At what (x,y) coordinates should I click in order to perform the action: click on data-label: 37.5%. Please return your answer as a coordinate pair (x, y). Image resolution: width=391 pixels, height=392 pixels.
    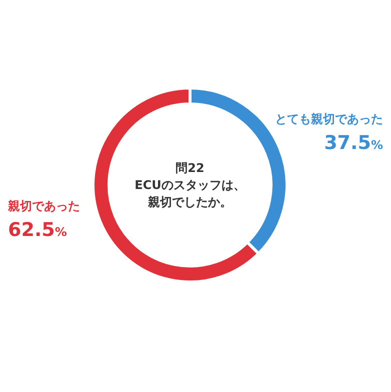
    Looking at the image, I should click on (353, 143).